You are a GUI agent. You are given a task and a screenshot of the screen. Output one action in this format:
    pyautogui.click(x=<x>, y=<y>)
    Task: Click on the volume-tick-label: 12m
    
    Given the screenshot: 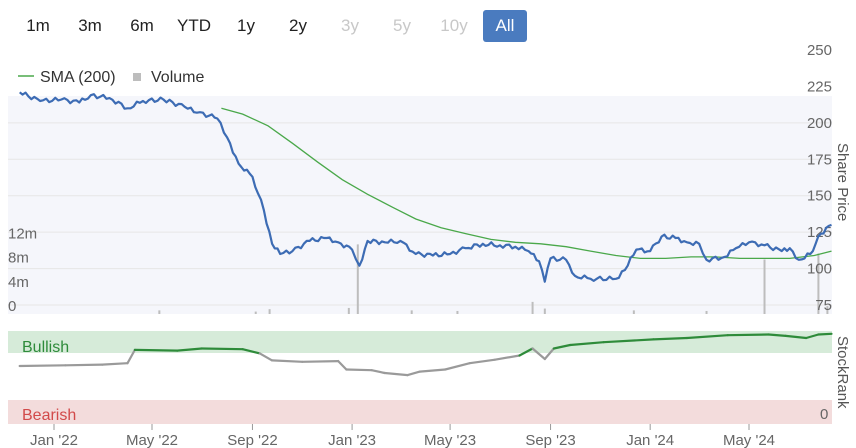 What is the action you would take?
    pyautogui.click(x=22, y=233)
    